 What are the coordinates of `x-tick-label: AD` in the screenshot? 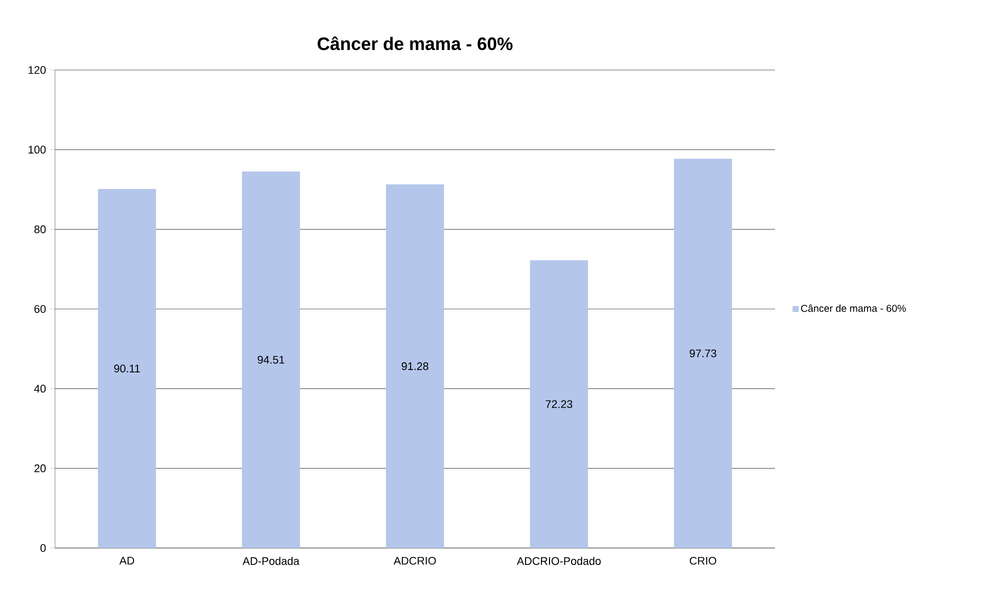 It's located at (126, 560).